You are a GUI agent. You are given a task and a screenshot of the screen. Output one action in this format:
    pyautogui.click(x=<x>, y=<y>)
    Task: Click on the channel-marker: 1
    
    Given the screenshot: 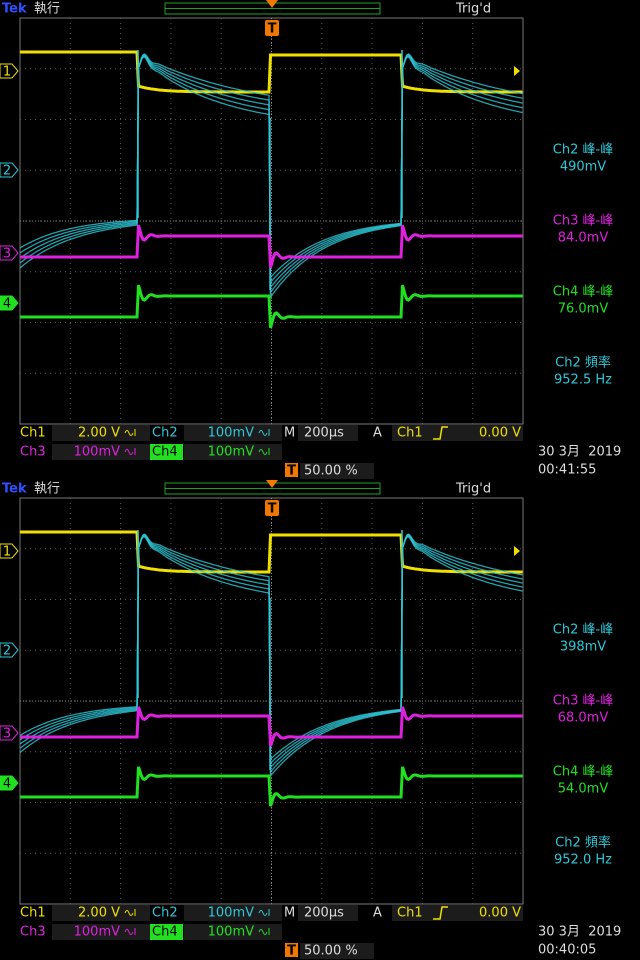 What is the action you would take?
    pyautogui.click(x=7, y=72)
    